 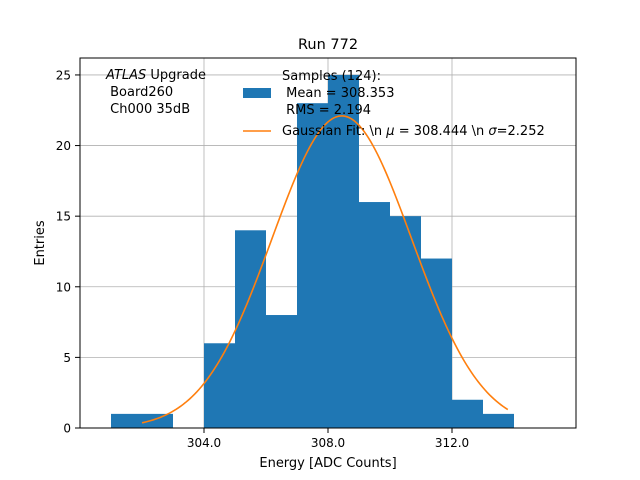 I want to click on legend-samples-swatch, so click(x=257, y=93).